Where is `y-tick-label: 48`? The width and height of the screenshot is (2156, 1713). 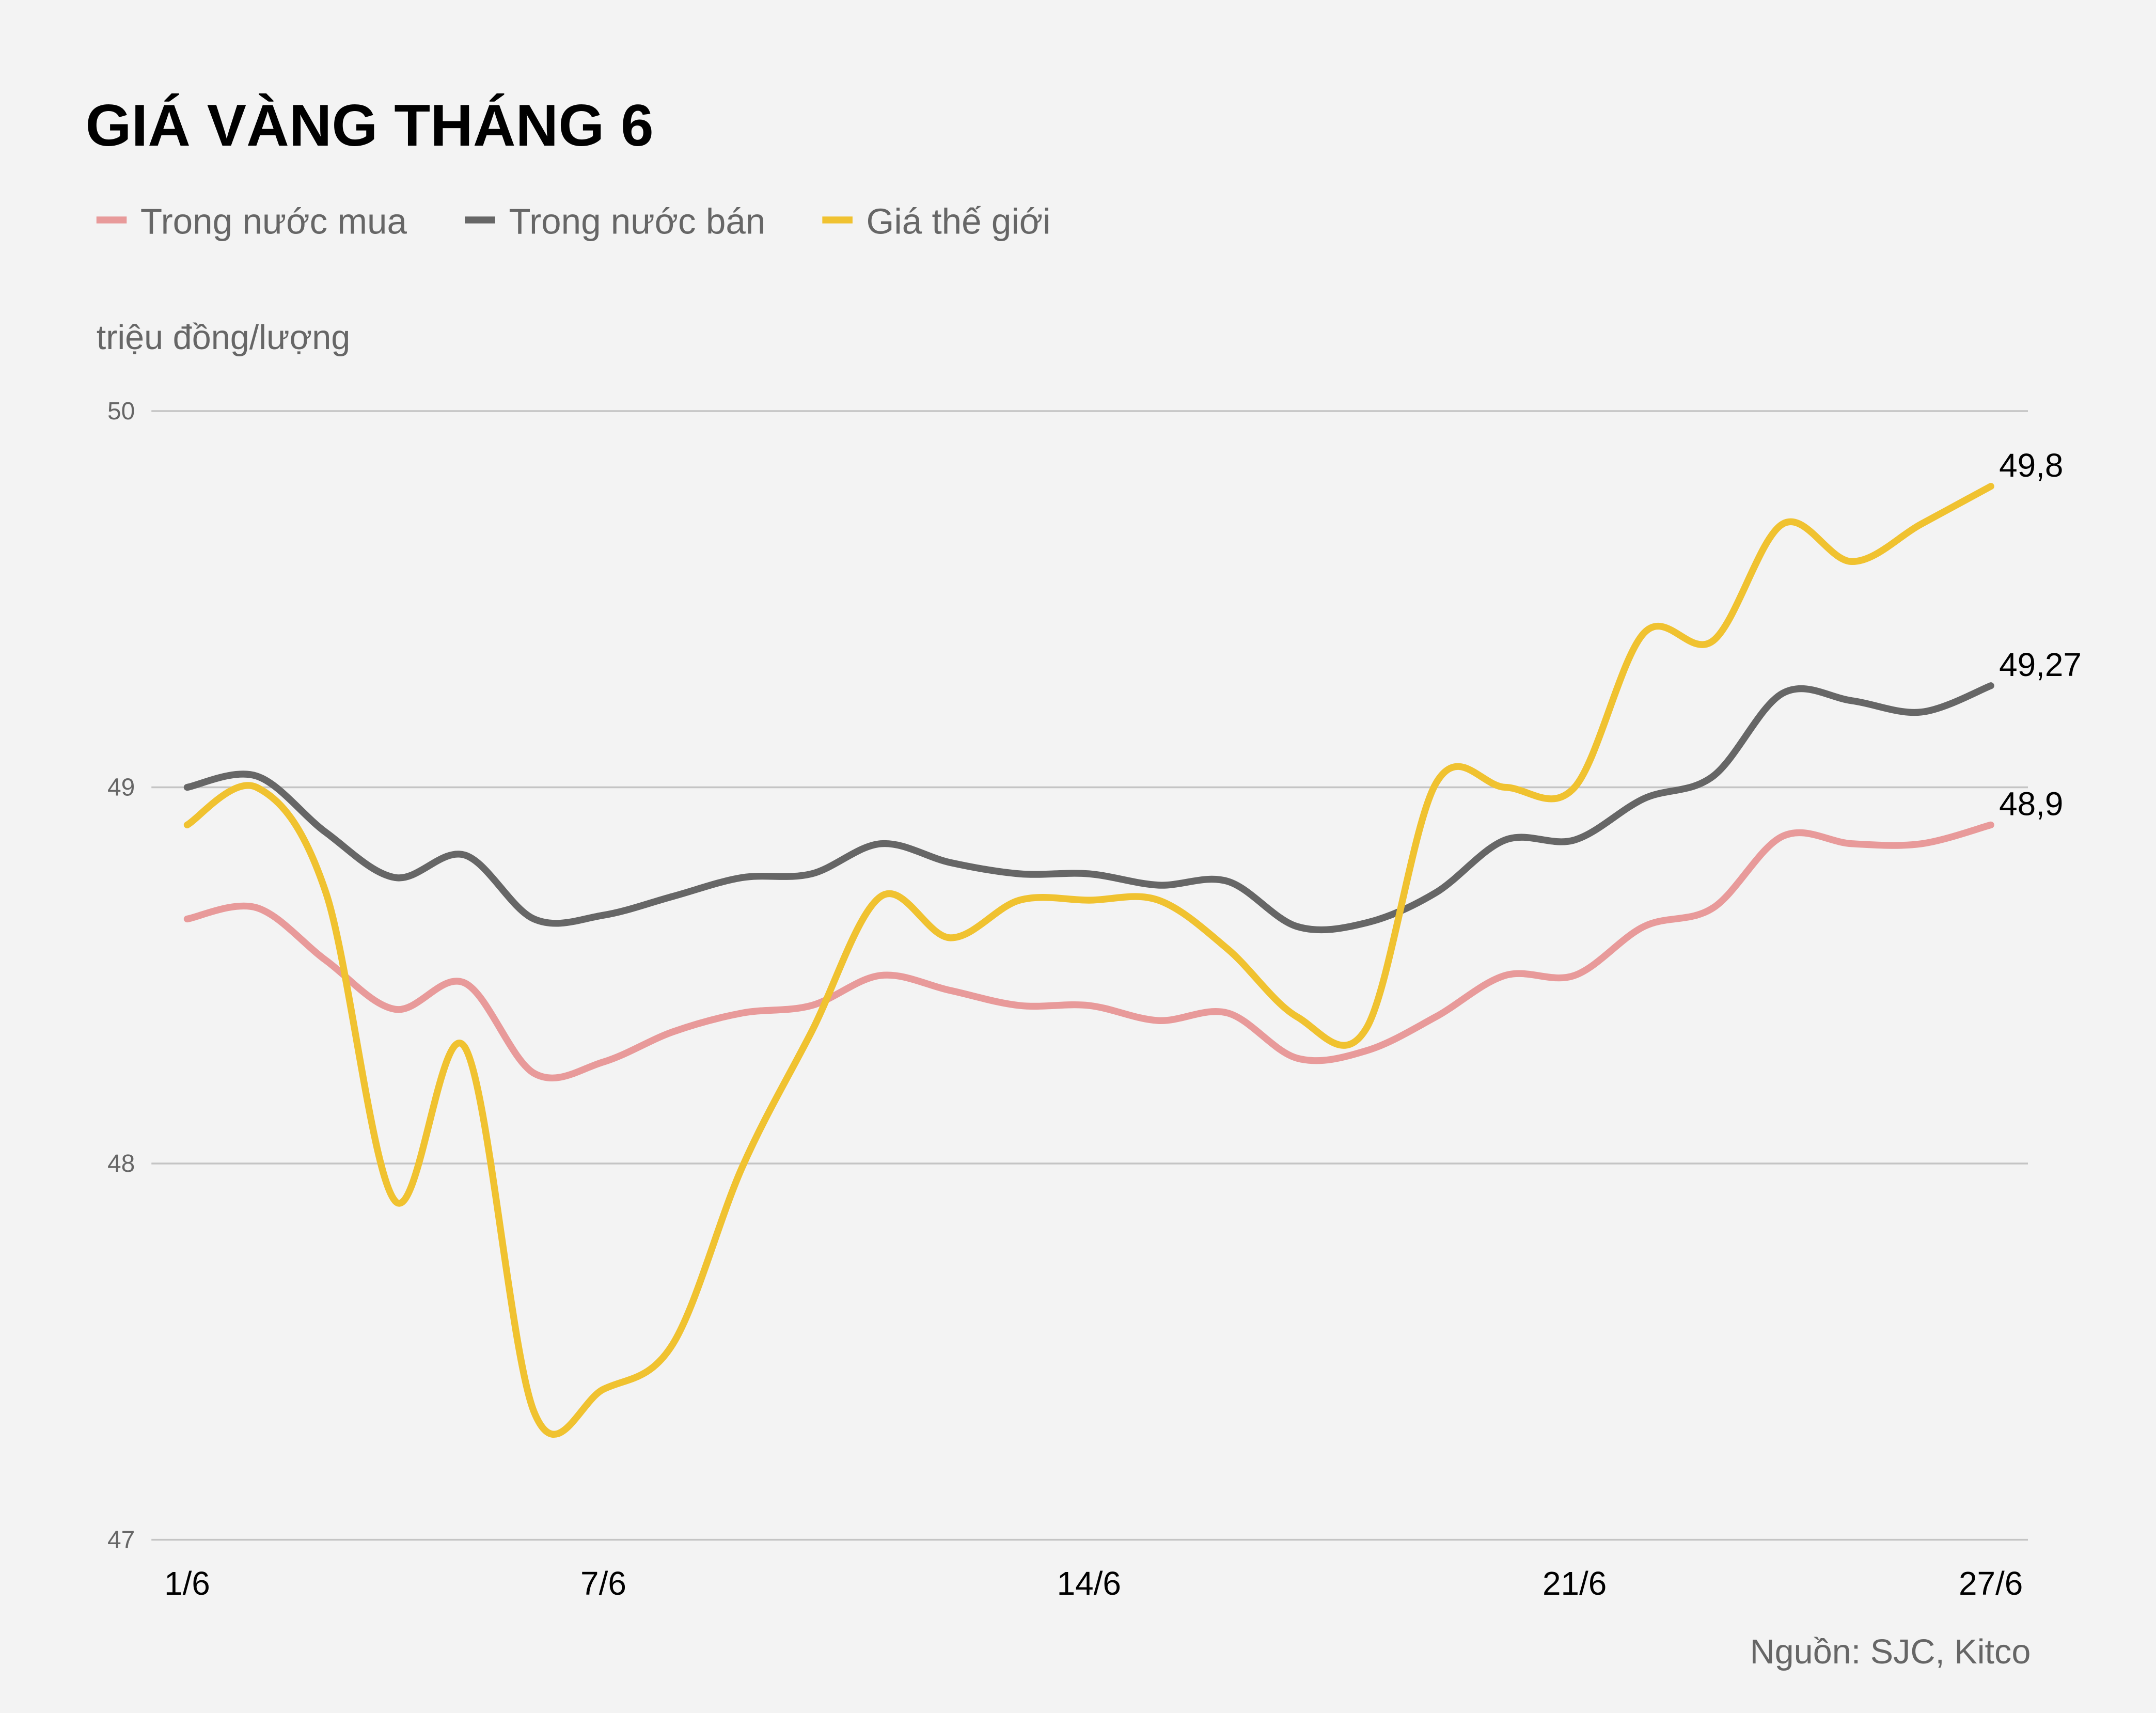
y-tick-label: 48 is located at coordinates (121, 1163).